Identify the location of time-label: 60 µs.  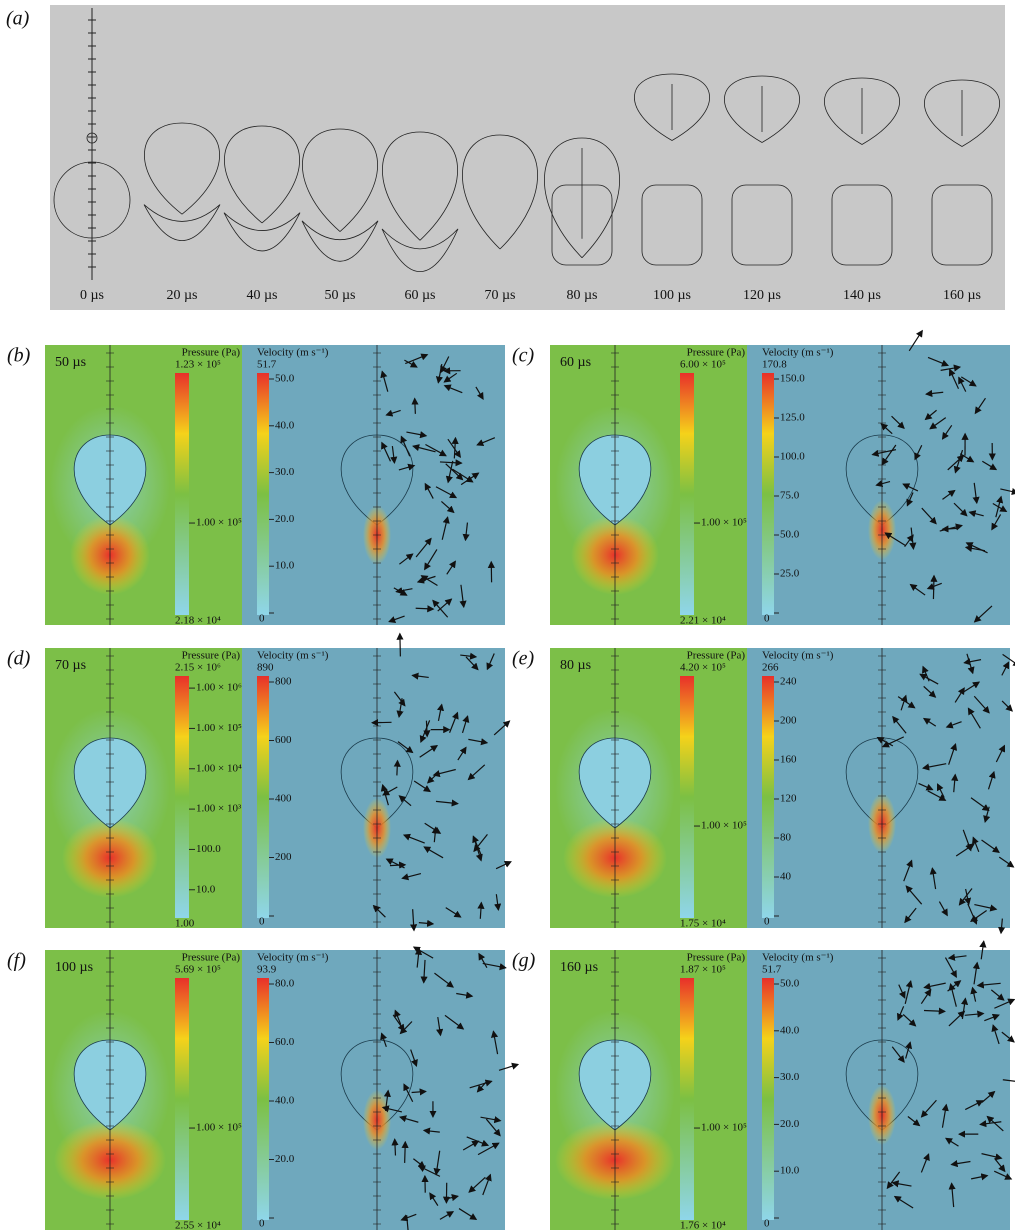
(575, 362).